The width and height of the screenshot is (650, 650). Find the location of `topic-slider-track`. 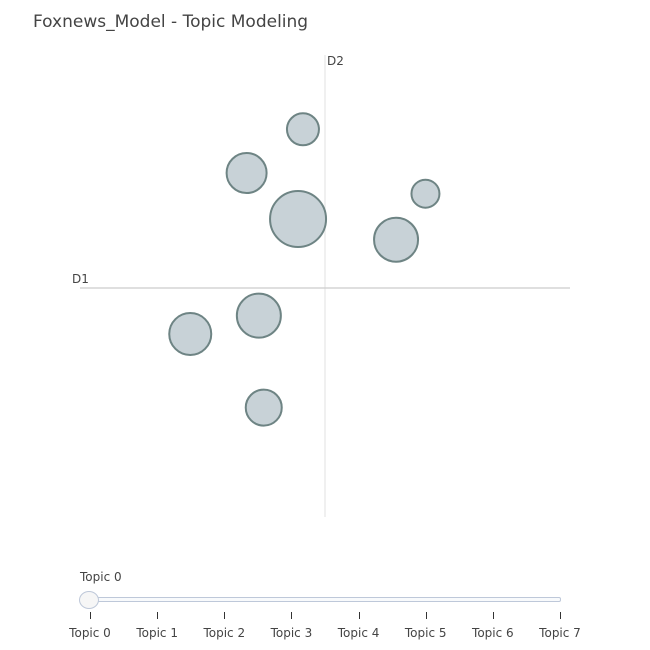

topic-slider-track is located at coordinates (323, 599).